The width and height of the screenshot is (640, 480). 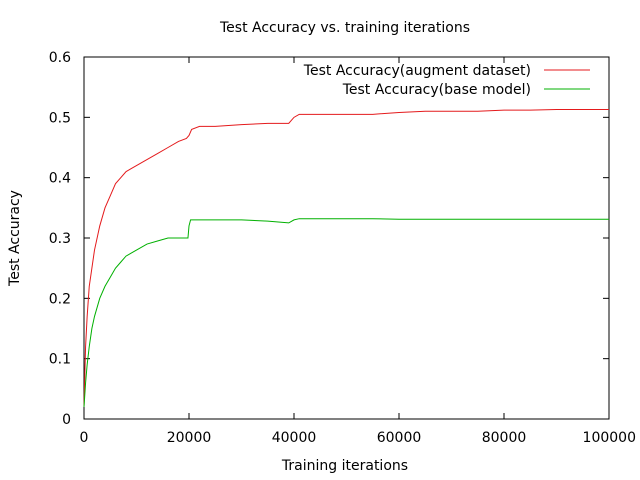 What do you see at coordinates (84, 438) in the screenshot?
I see `x-tick-label: 0` at bounding box center [84, 438].